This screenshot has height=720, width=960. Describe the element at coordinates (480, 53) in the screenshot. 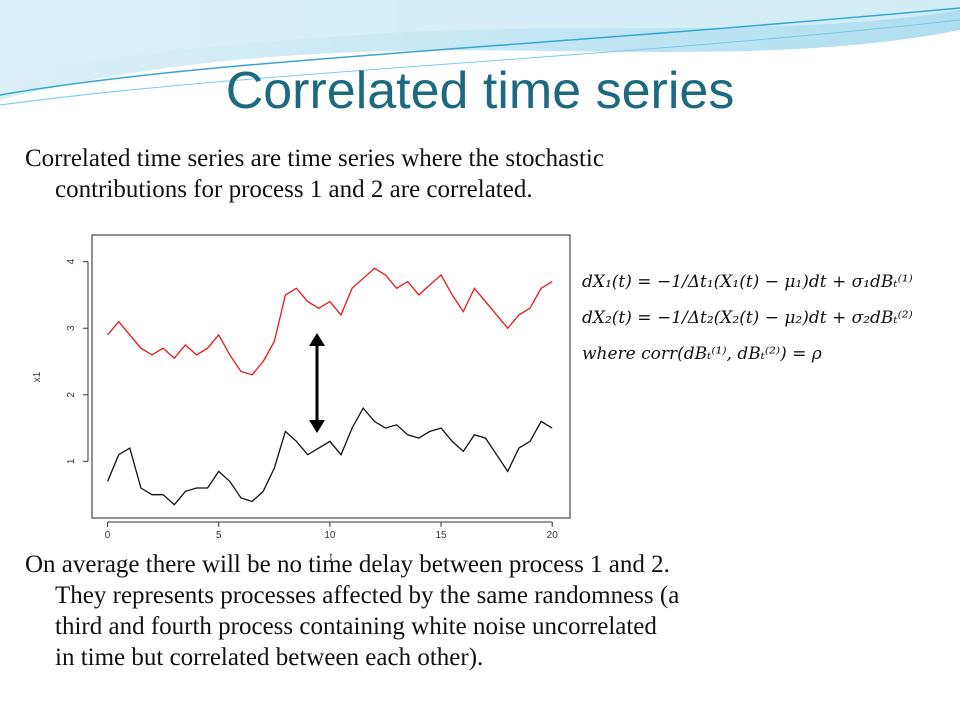

I see `header-waves` at that location.